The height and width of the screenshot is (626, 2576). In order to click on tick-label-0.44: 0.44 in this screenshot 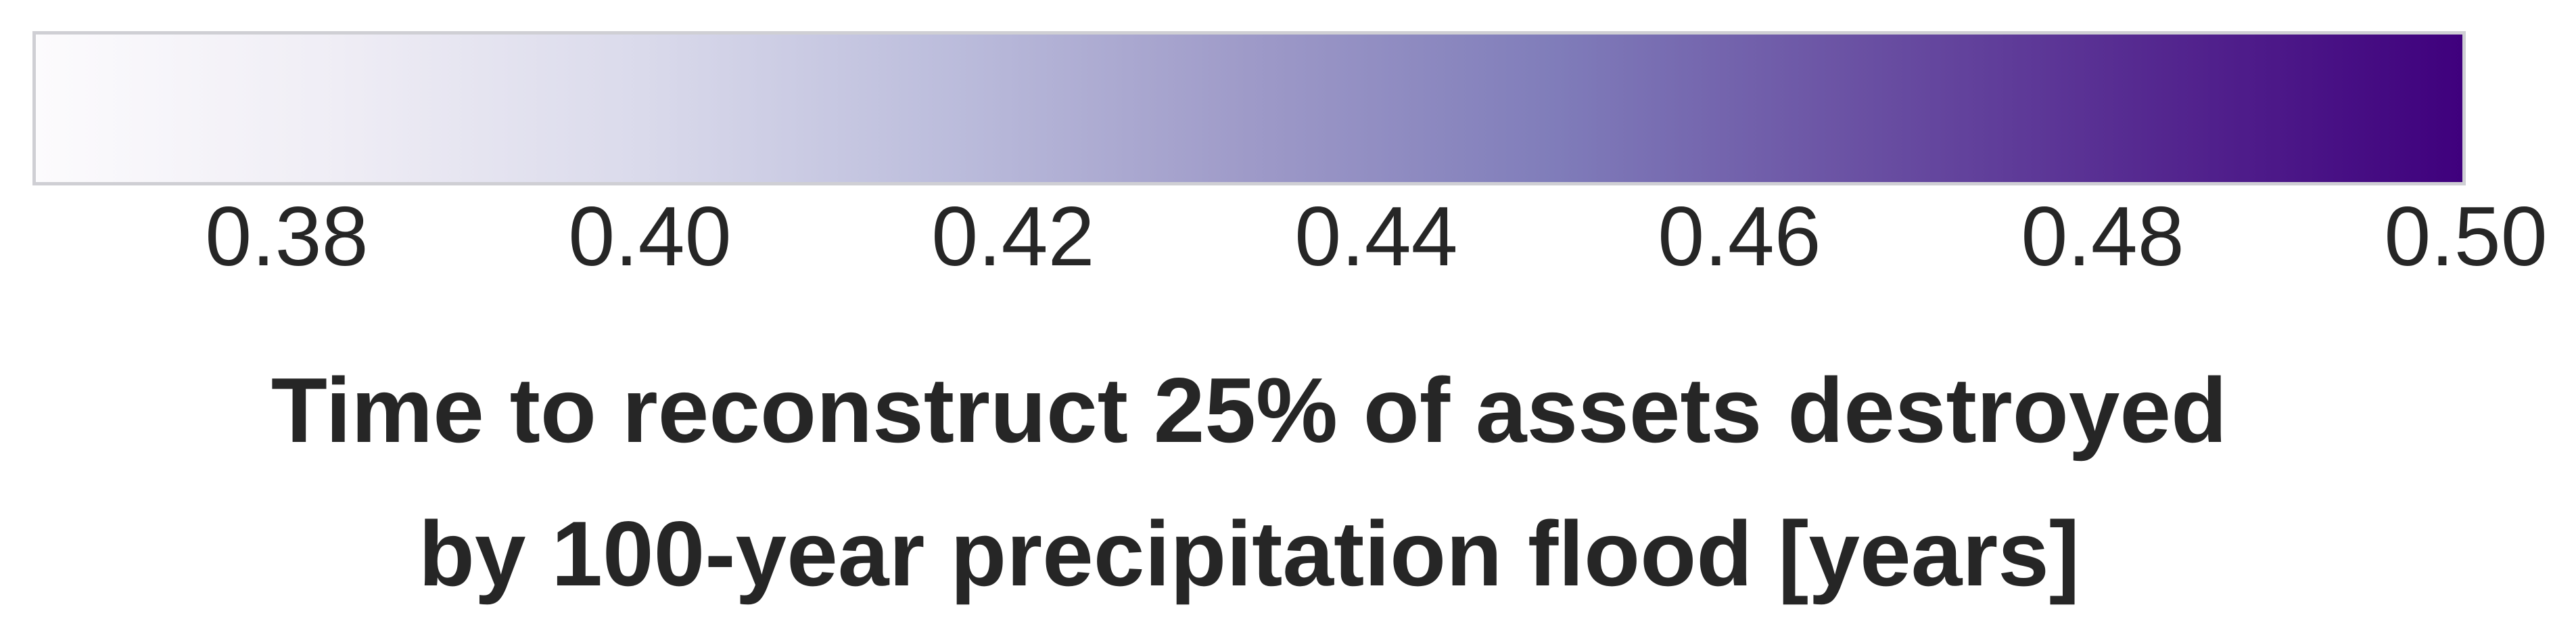, I will do `click(1376, 237)`.